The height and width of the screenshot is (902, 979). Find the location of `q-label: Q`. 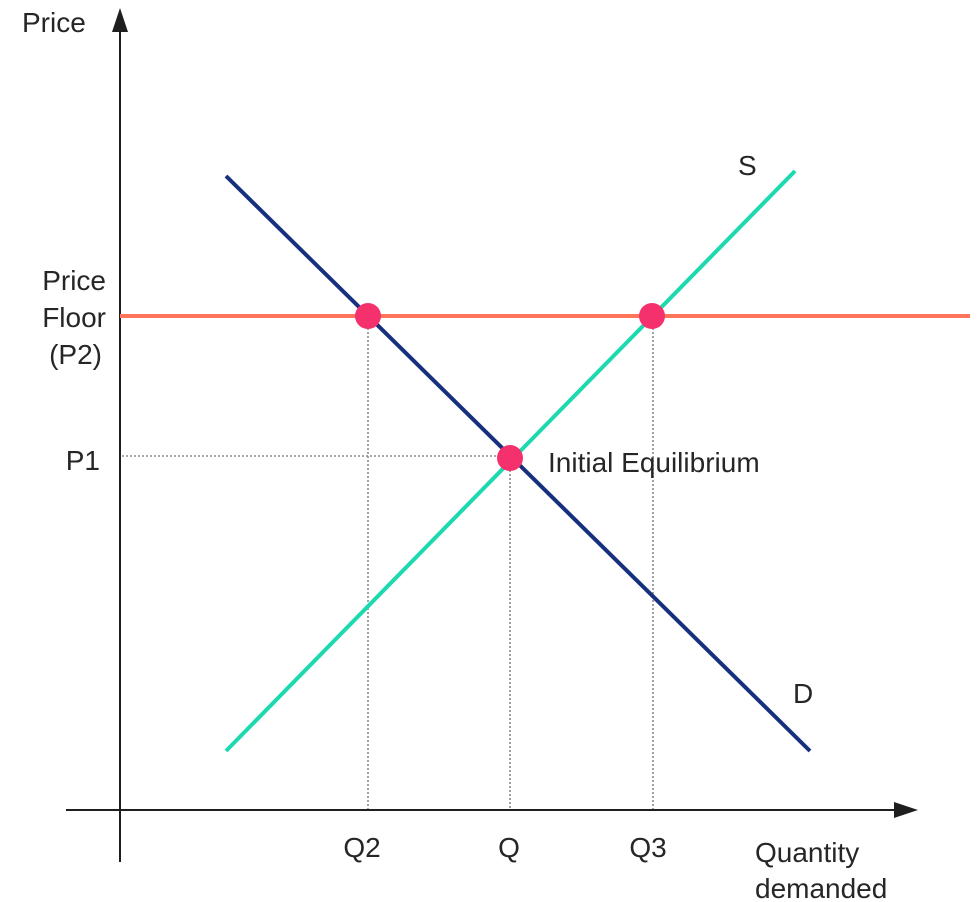

q-label: Q is located at coordinates (509, 847).